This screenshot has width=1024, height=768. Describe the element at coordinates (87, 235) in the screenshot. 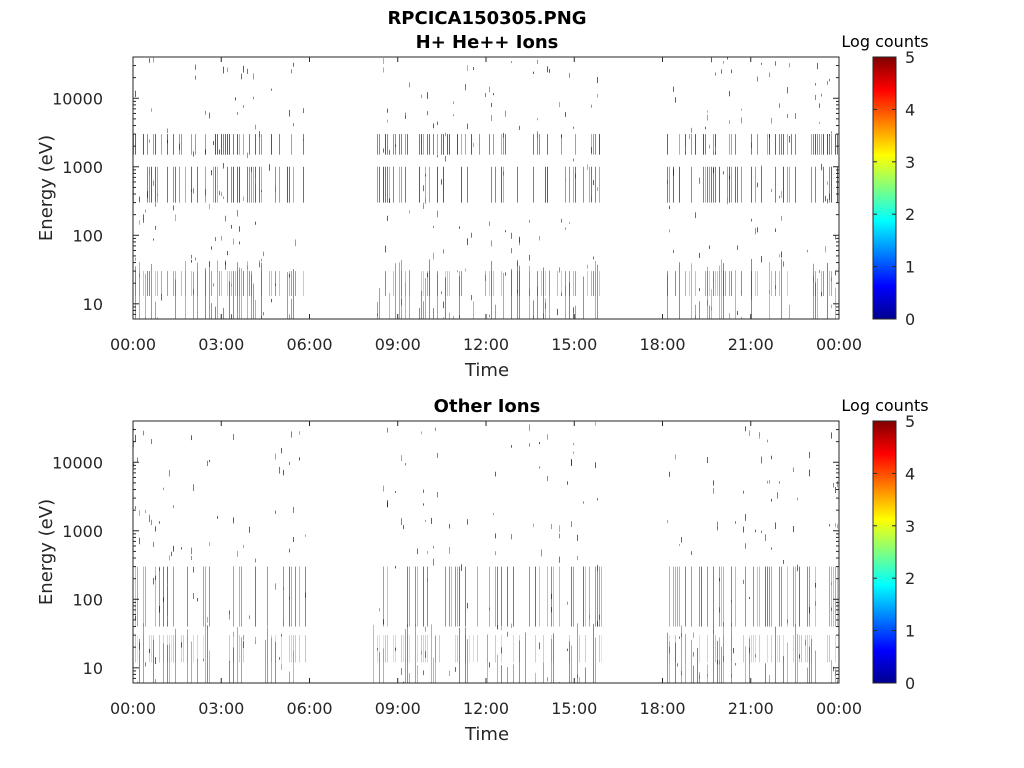

I see `y-tick-label: 100` at that location.